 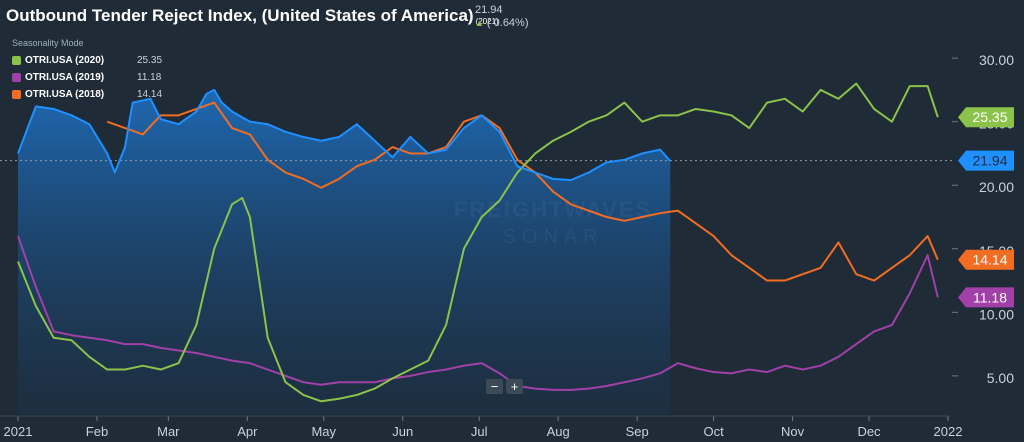 I want to click on change-indicator: ▲( 0.64%), so click(x=502, y=23).